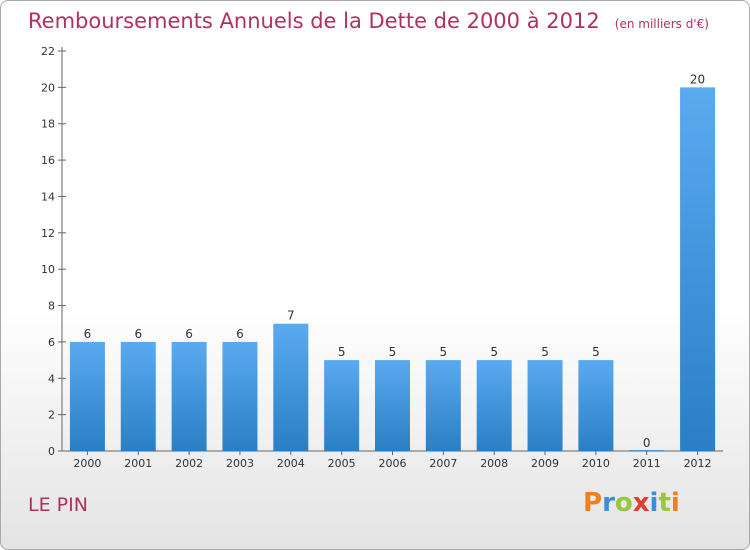 The width and height of the screenshot is (750, 550). Describe the element at coordinates (698, 463) in the screenshot. I see `x-tick-label: 2012` at that location.